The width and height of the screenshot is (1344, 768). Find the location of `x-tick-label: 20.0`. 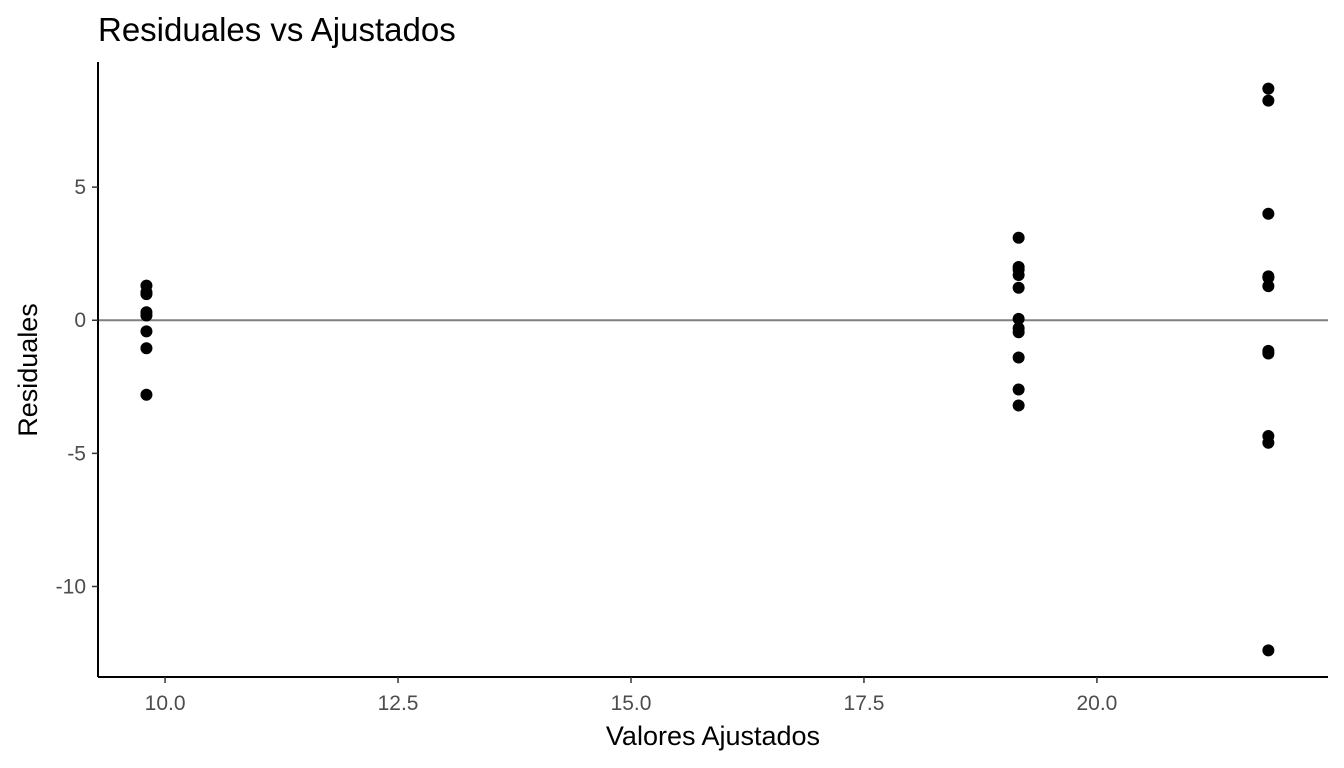

x-tick-label: 20.0 is located at coordinates (1096, 703).